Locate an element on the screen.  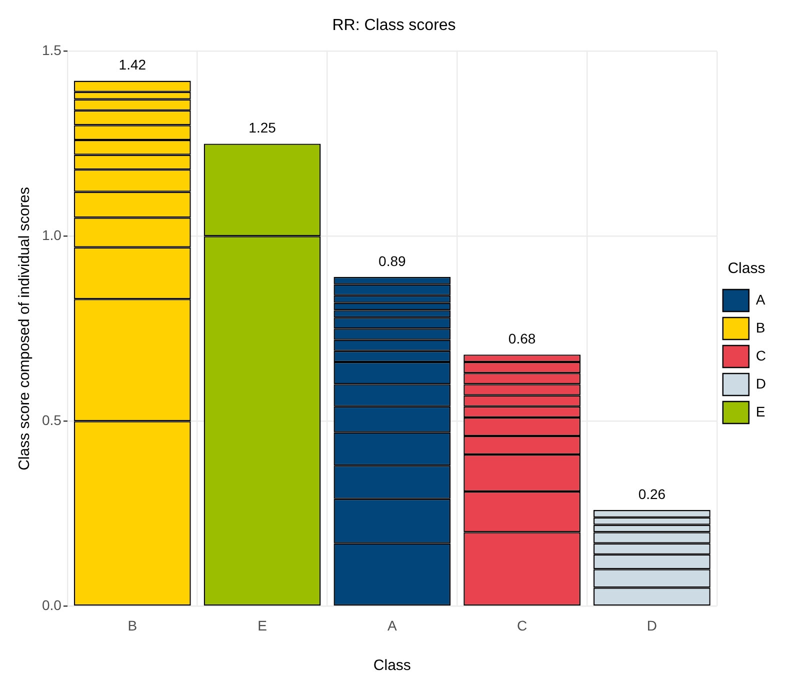
x-tick-label: A is located at coordinates (393, 625).